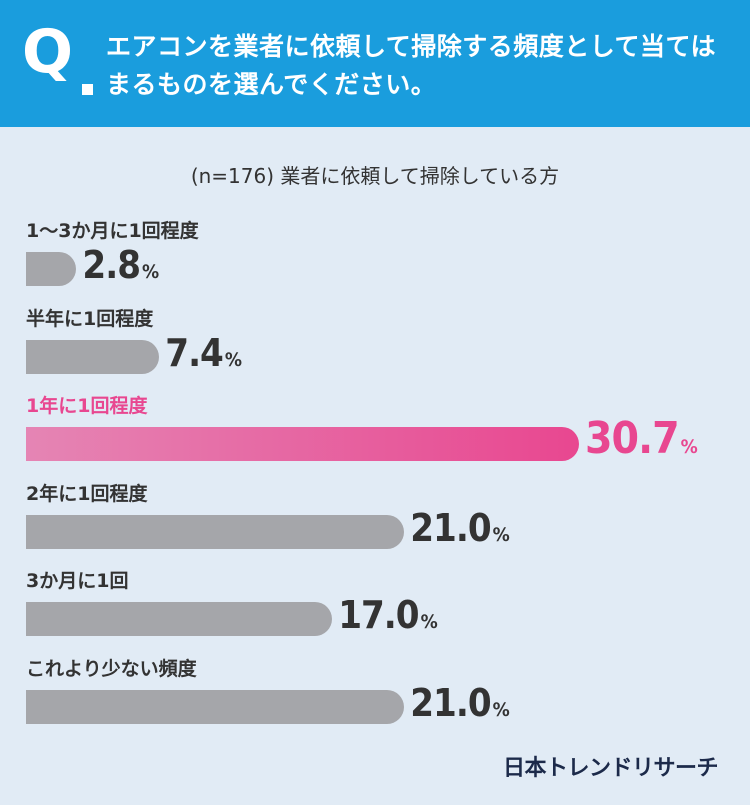  I want to click on brand-logo: 日本トレンドリサーチ, so click(610, 768).